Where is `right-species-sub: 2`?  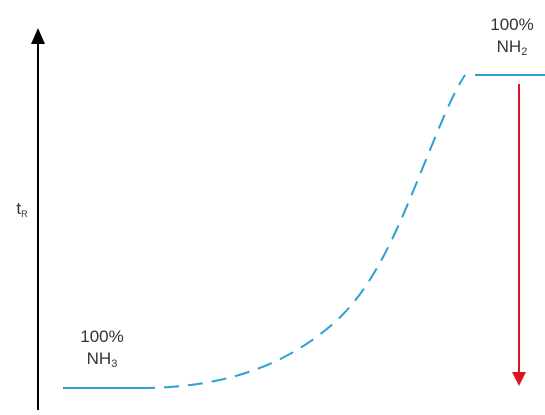 right-species-sub: 2 is located at coordinates (524, 52).